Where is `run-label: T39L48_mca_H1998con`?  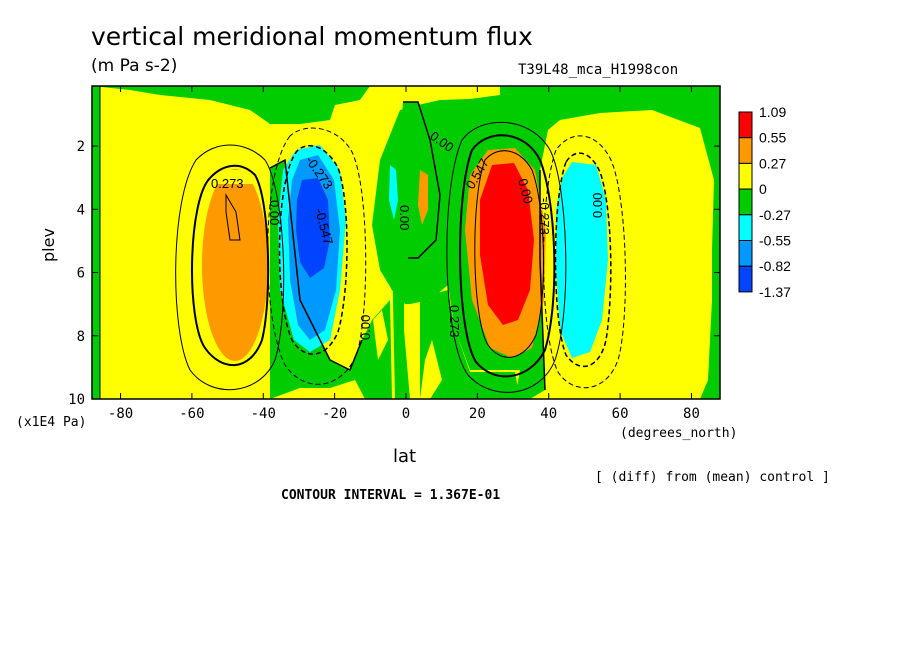
run-label: T39L48_mca_H1998con is located at coordinates (598, 70).